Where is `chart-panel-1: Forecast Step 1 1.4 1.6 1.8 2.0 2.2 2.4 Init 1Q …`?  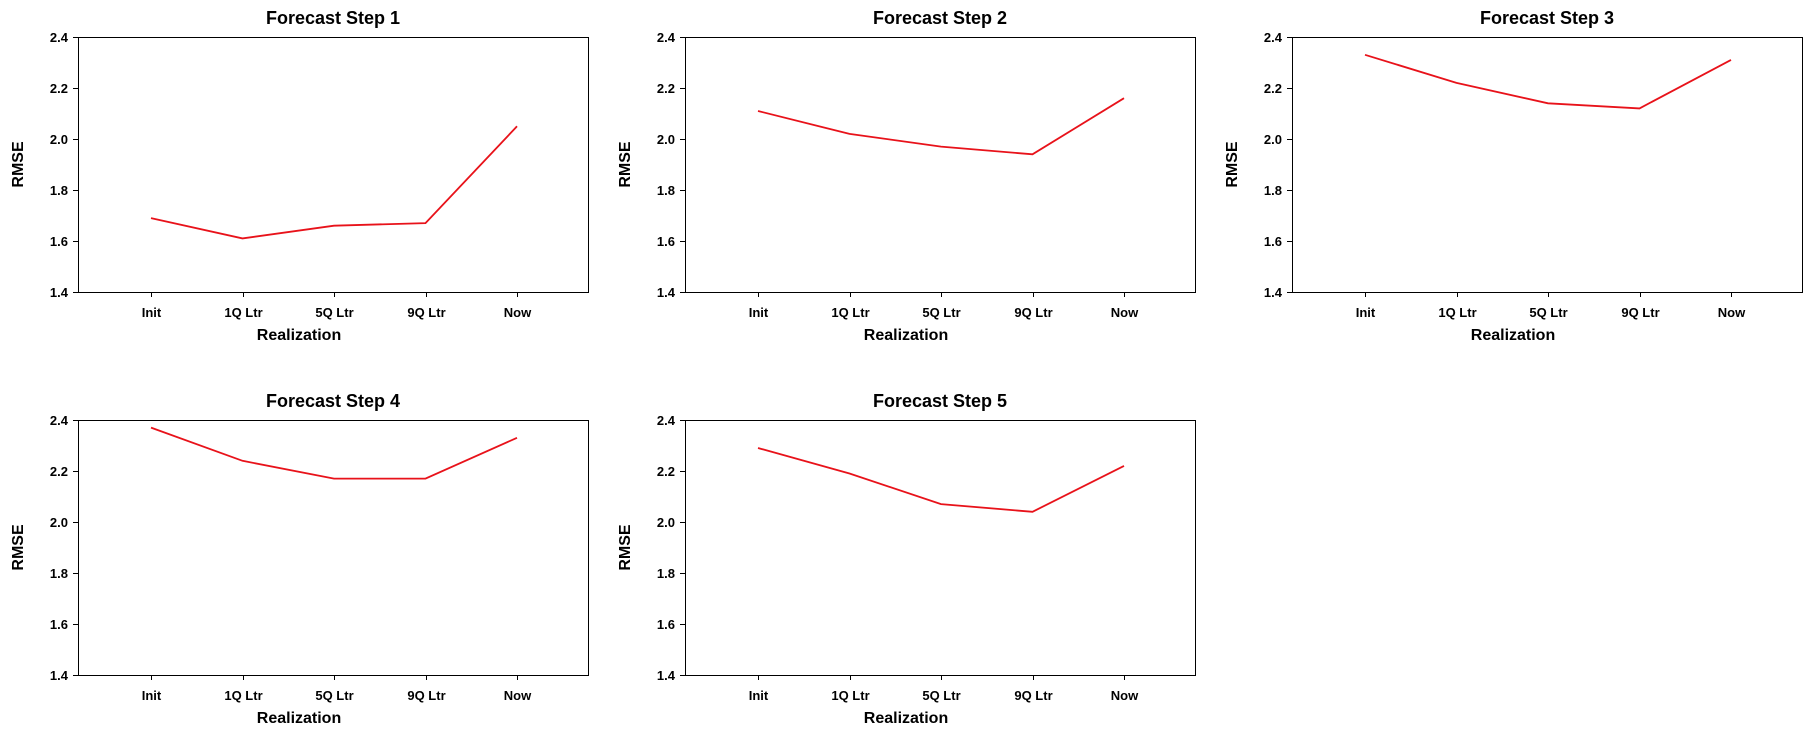 chart-panel-1: Forecast Step 1 1.4 1.6 1.8 2.0 2.2 2.4 Init 1Q … is located at coordinates (299, 176).